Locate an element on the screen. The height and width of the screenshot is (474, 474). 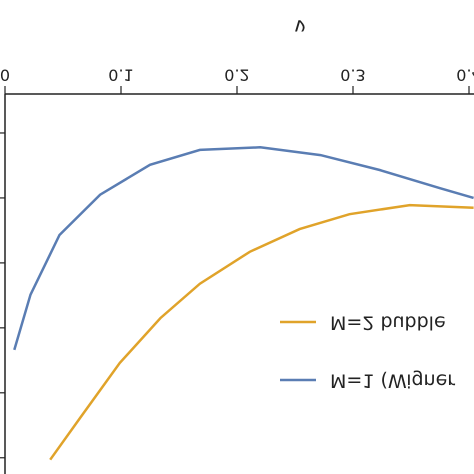
x-tick-label: 0.1 is located at coordinates (120, 75).